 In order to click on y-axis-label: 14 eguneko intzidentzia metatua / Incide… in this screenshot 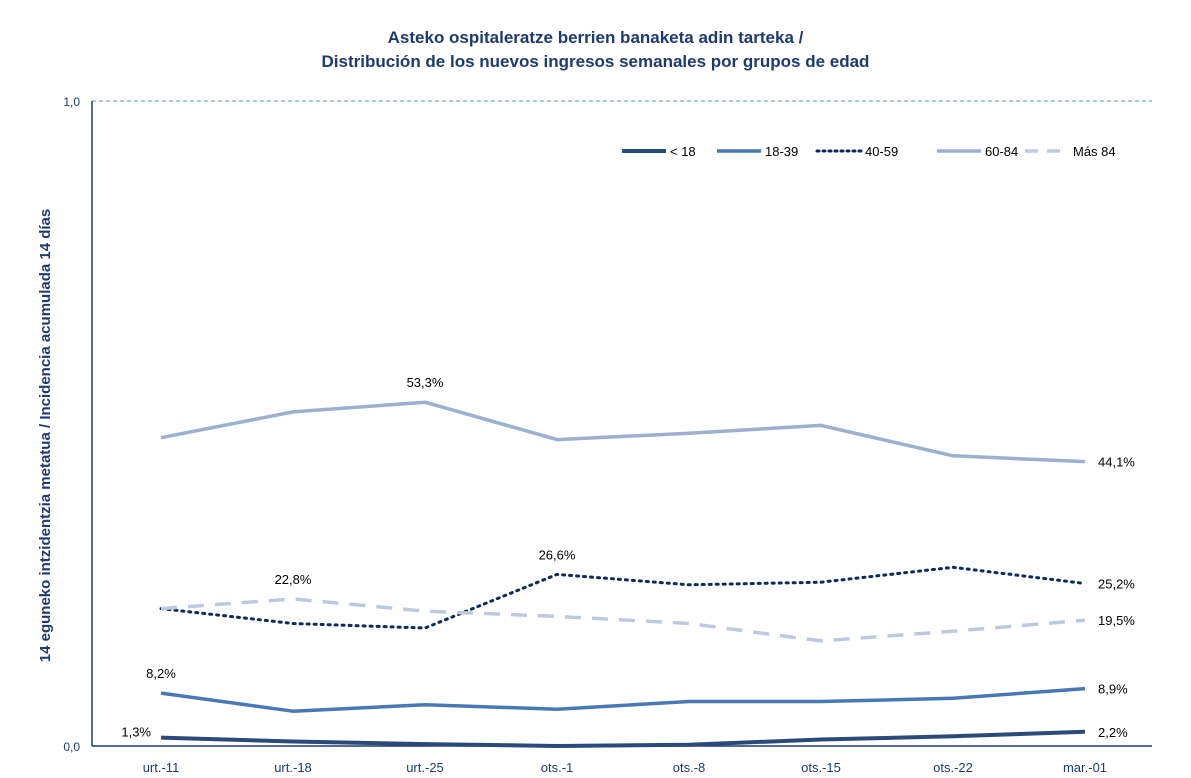, I will do `click(45, 435)`.